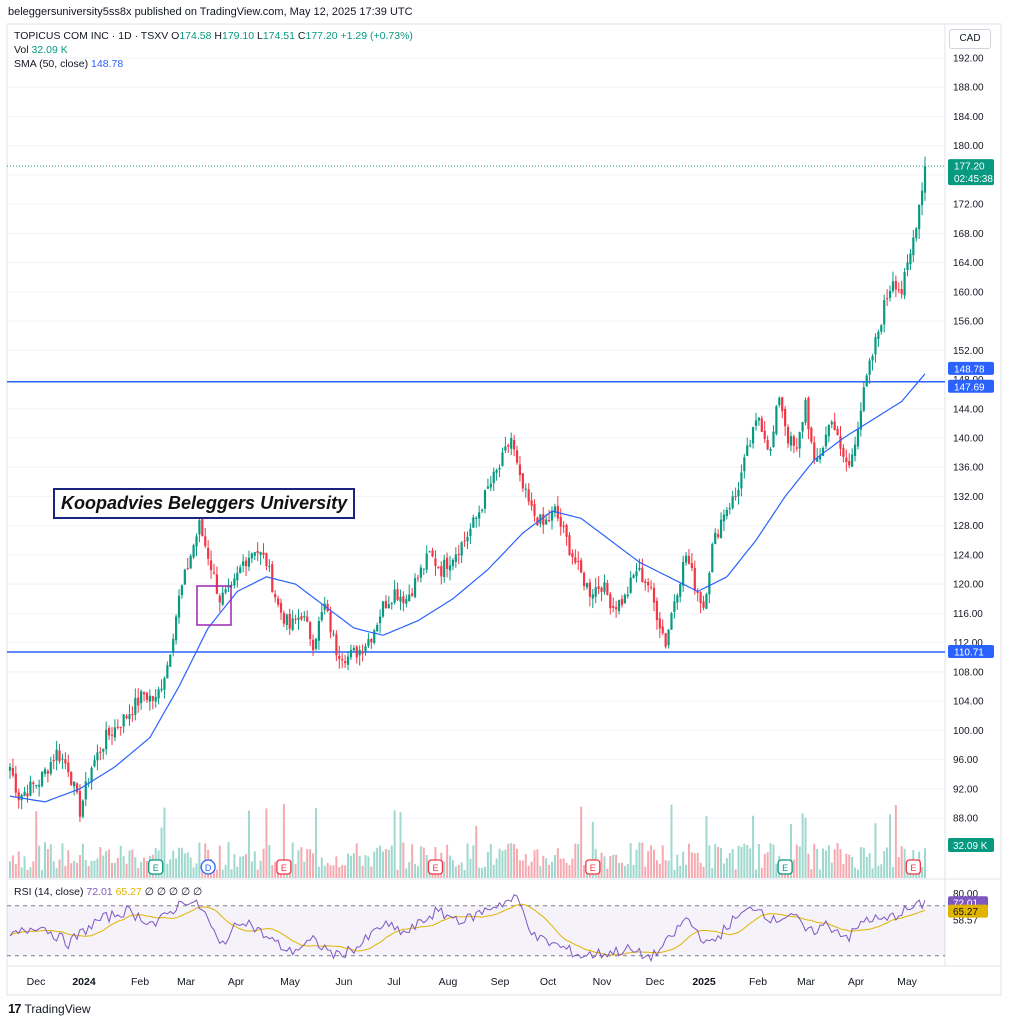 The image size is (1010, 1024). Describe the element at coordinates (913, 868) in the screenshot. I see `marker-letter: E` at that location.